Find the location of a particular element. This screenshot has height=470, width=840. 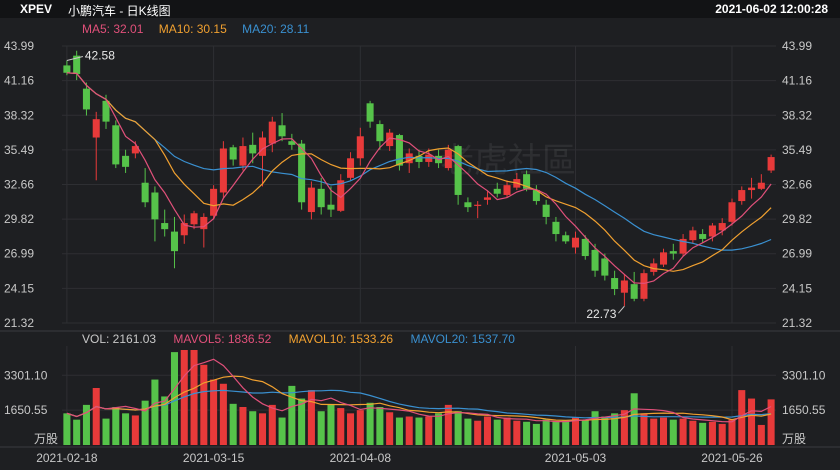

high-pointer is located at coordinates (75, 59).